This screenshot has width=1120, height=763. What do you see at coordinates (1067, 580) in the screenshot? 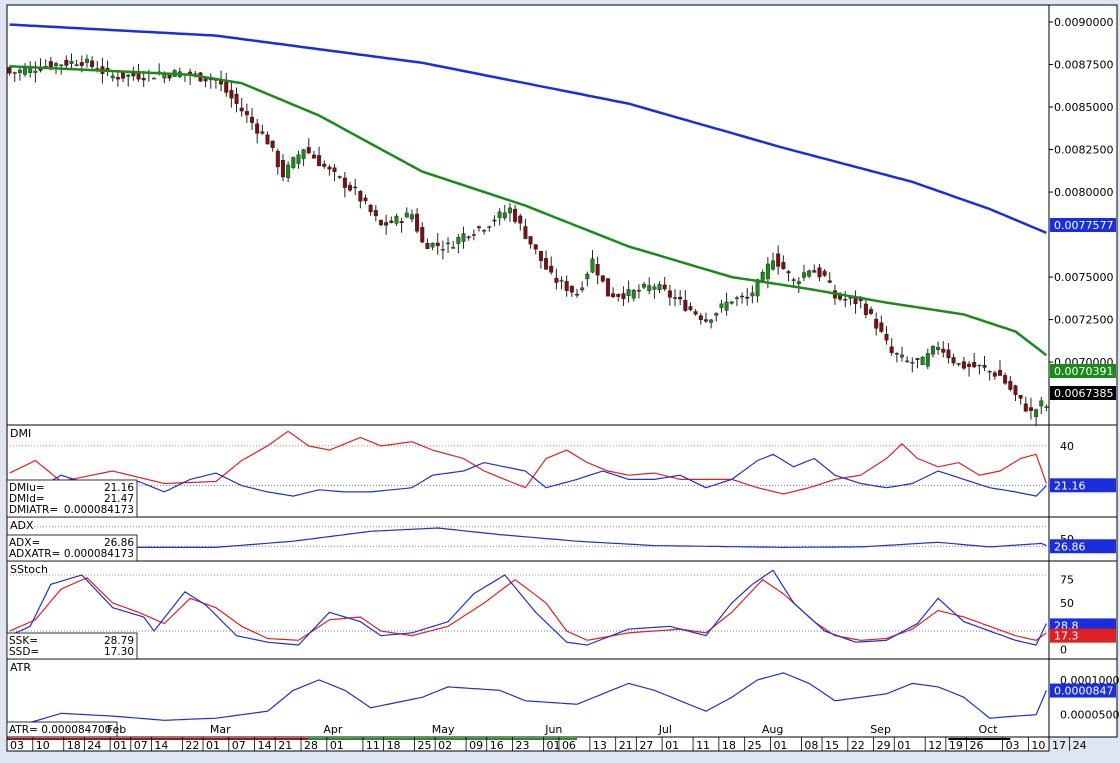
I see `sstoch-tick-label: 75` at bounding box center [1067, 580].